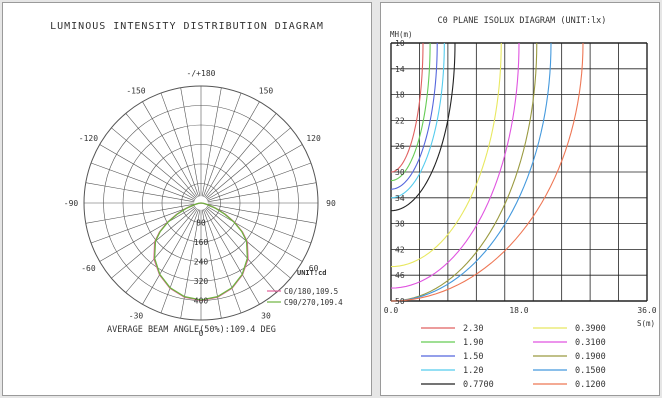  Describe the element at coordinates (266, 316) in the screenshot. I see `polar-angle-label: 30` at that location.